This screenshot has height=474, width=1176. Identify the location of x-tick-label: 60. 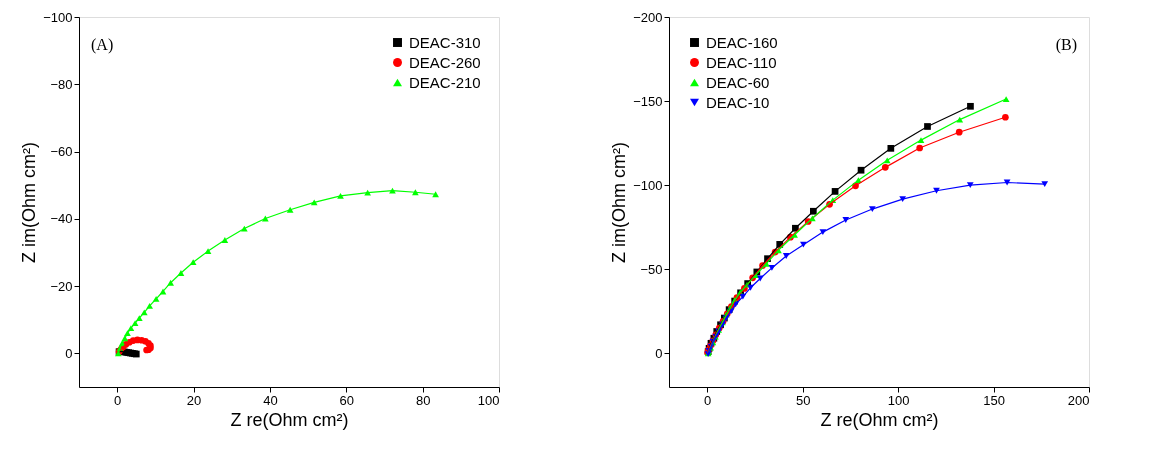
(347, 400).